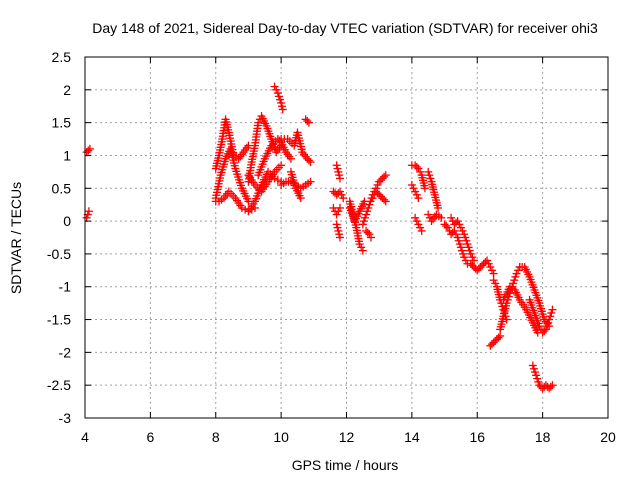 The image size is (640, 480). I want to click on y-tick-label: -1, so click(65, 287).